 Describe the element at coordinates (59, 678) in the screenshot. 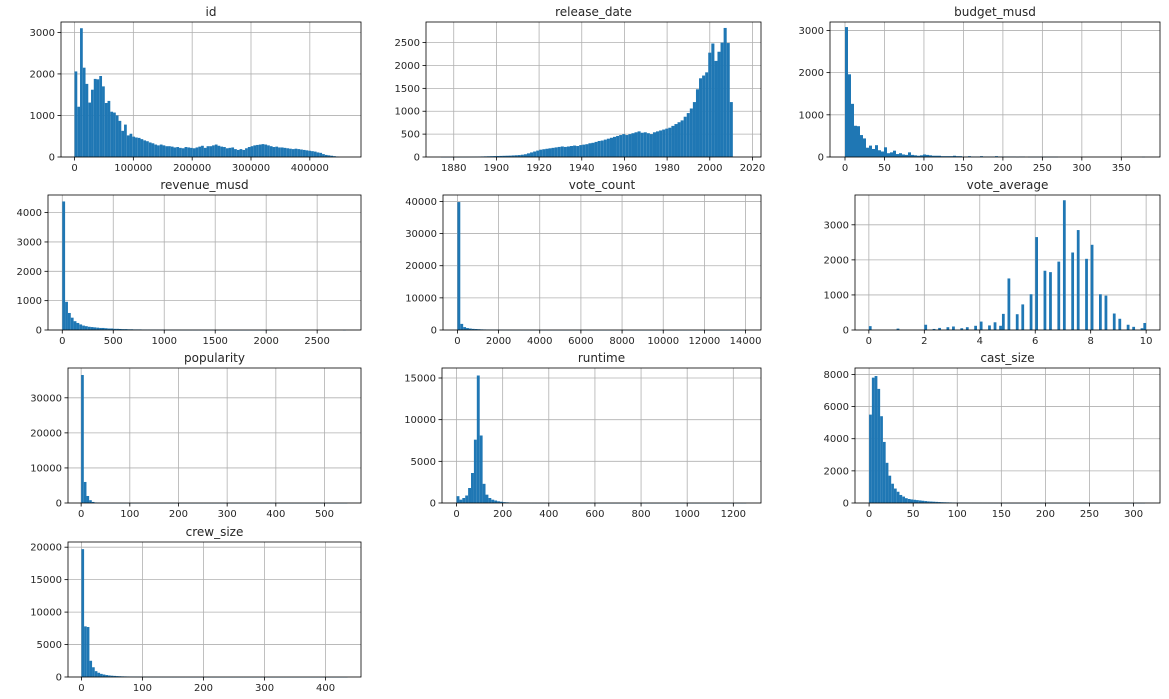

I see `y-tick-label: 0` at that location.